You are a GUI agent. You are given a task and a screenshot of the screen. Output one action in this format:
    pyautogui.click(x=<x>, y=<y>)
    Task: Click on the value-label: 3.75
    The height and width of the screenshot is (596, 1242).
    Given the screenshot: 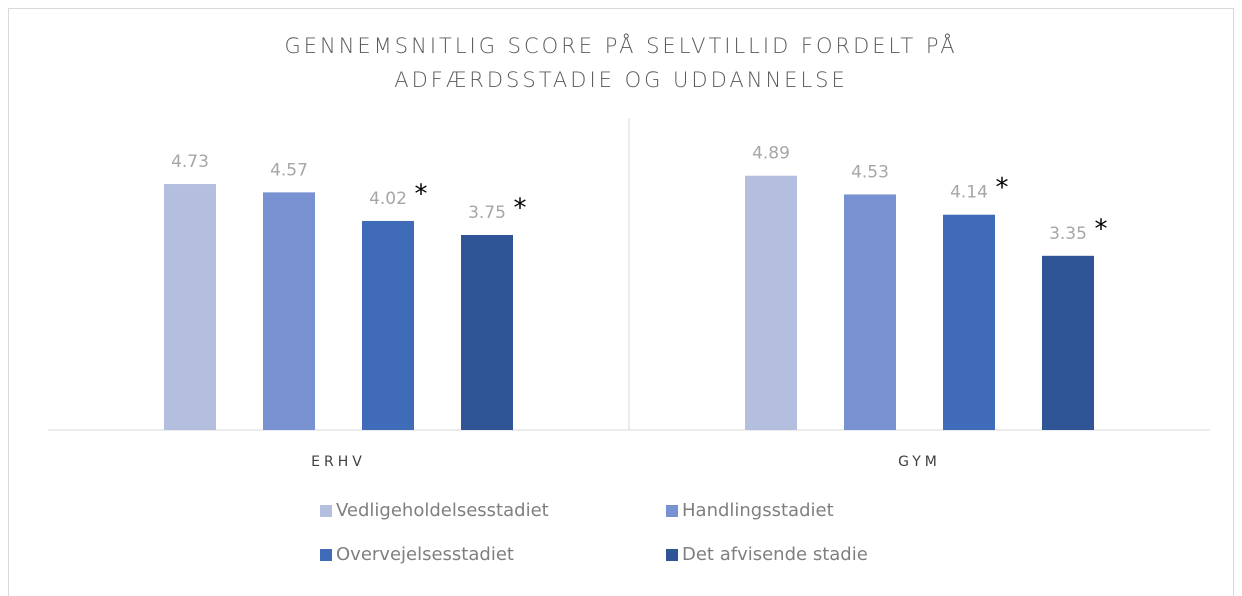 What is the action you would take?
    pyautogui.click(x=487, y=213)
    